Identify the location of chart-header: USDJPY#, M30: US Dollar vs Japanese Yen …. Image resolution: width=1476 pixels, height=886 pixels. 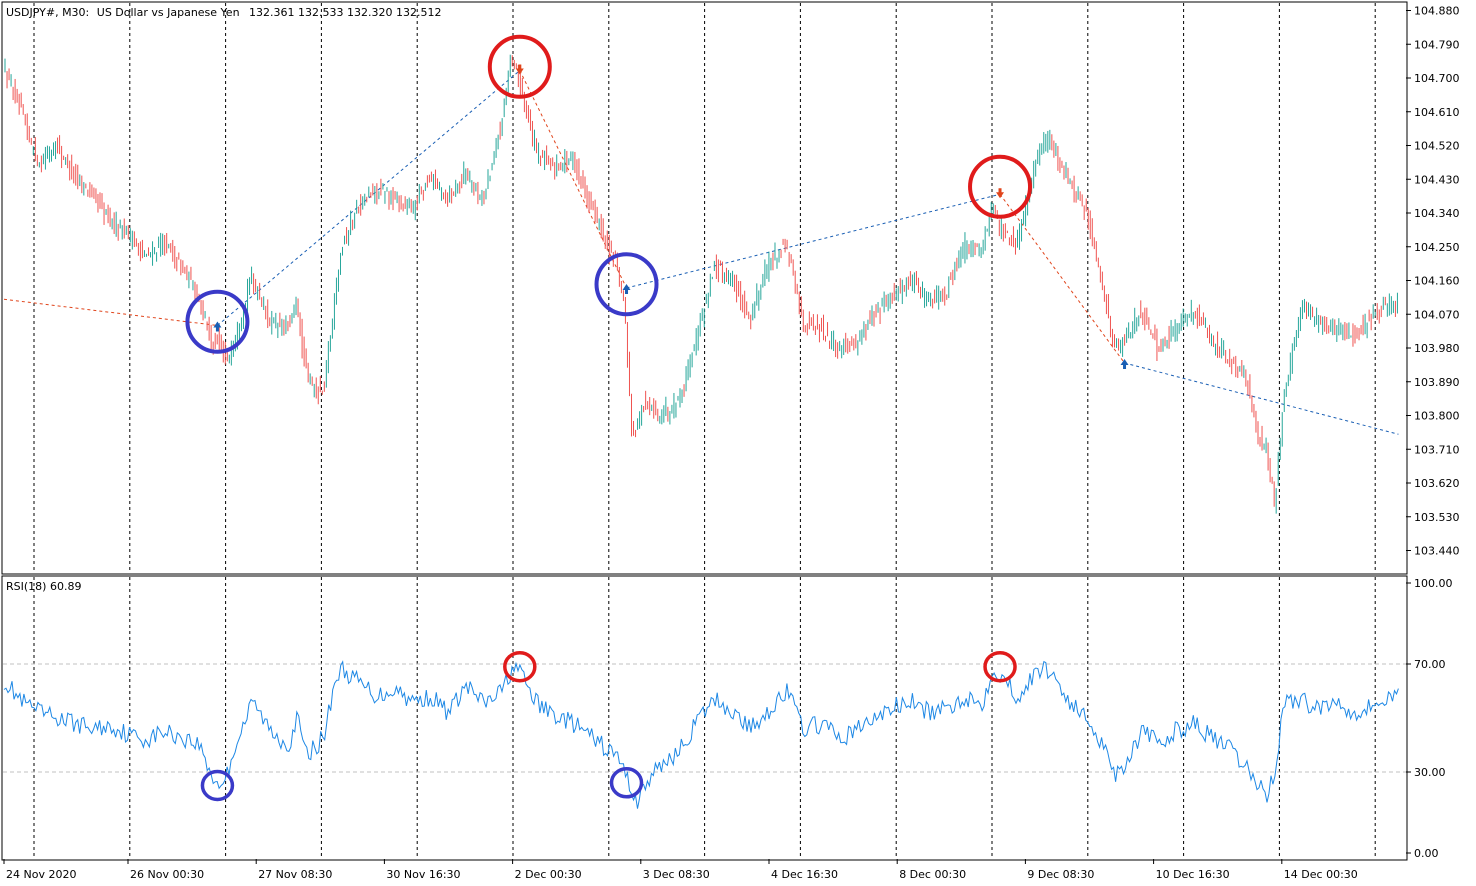
(224, 12).